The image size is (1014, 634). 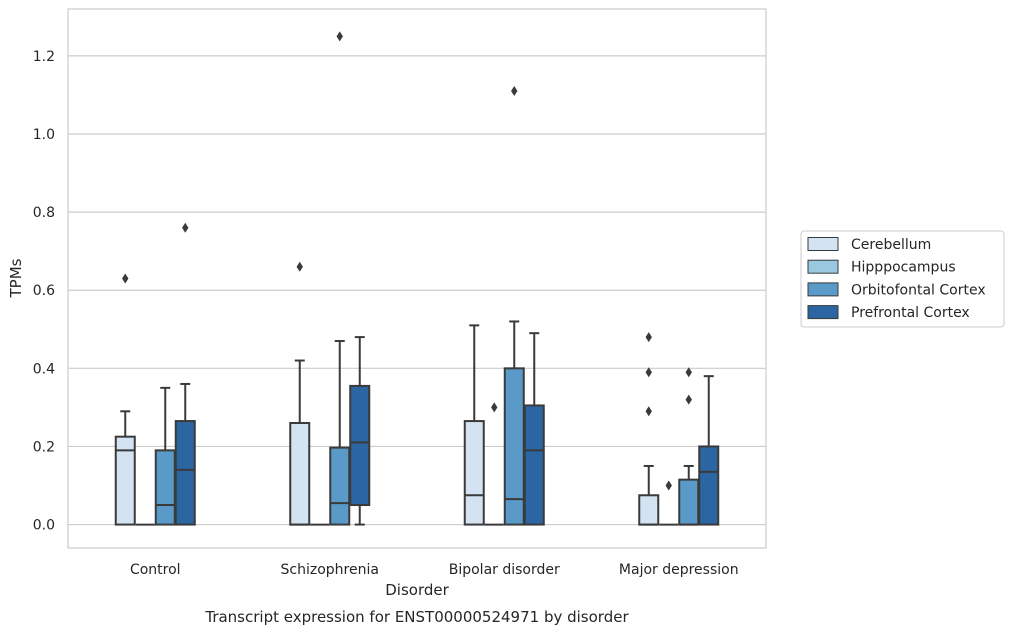 I want to click on y-axis-label: TPMs, so click(x=16, y=278).